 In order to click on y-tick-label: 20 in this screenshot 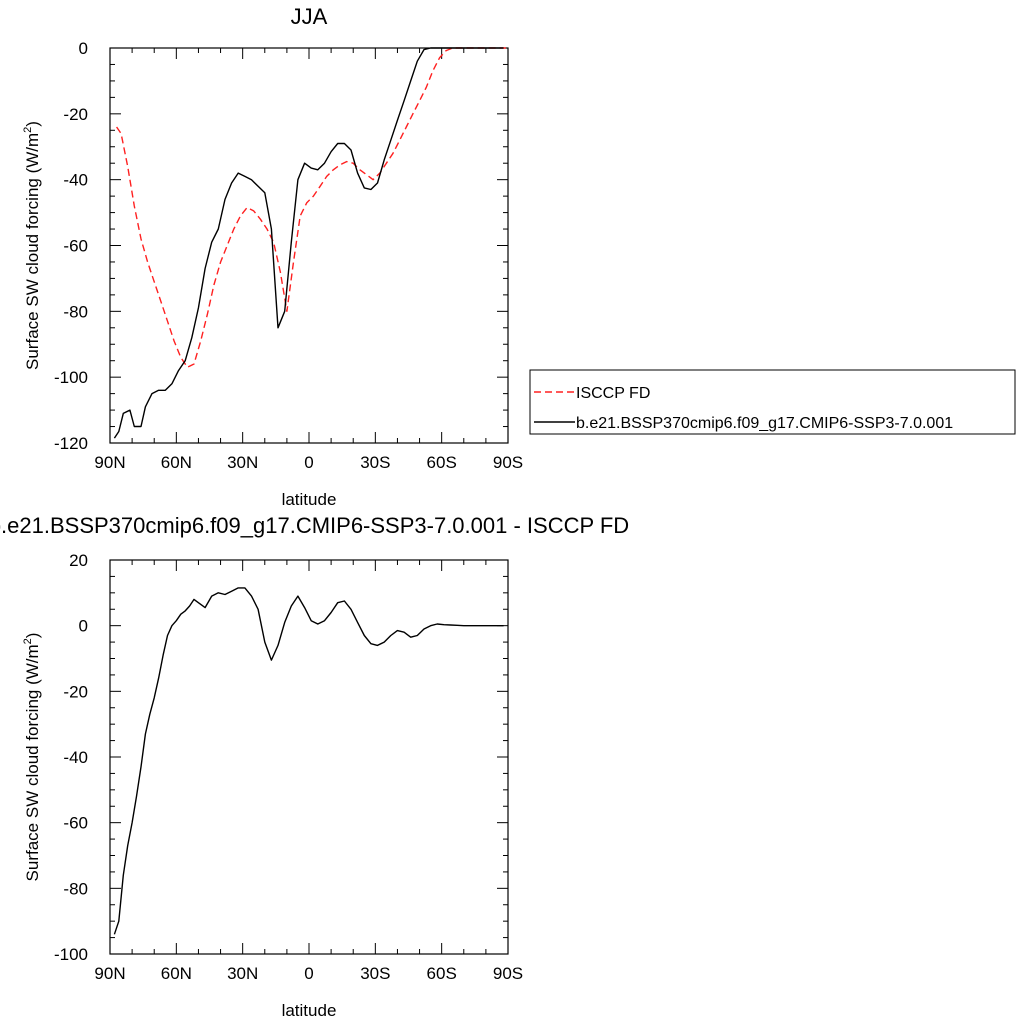, I will do `click(78, 560)`.